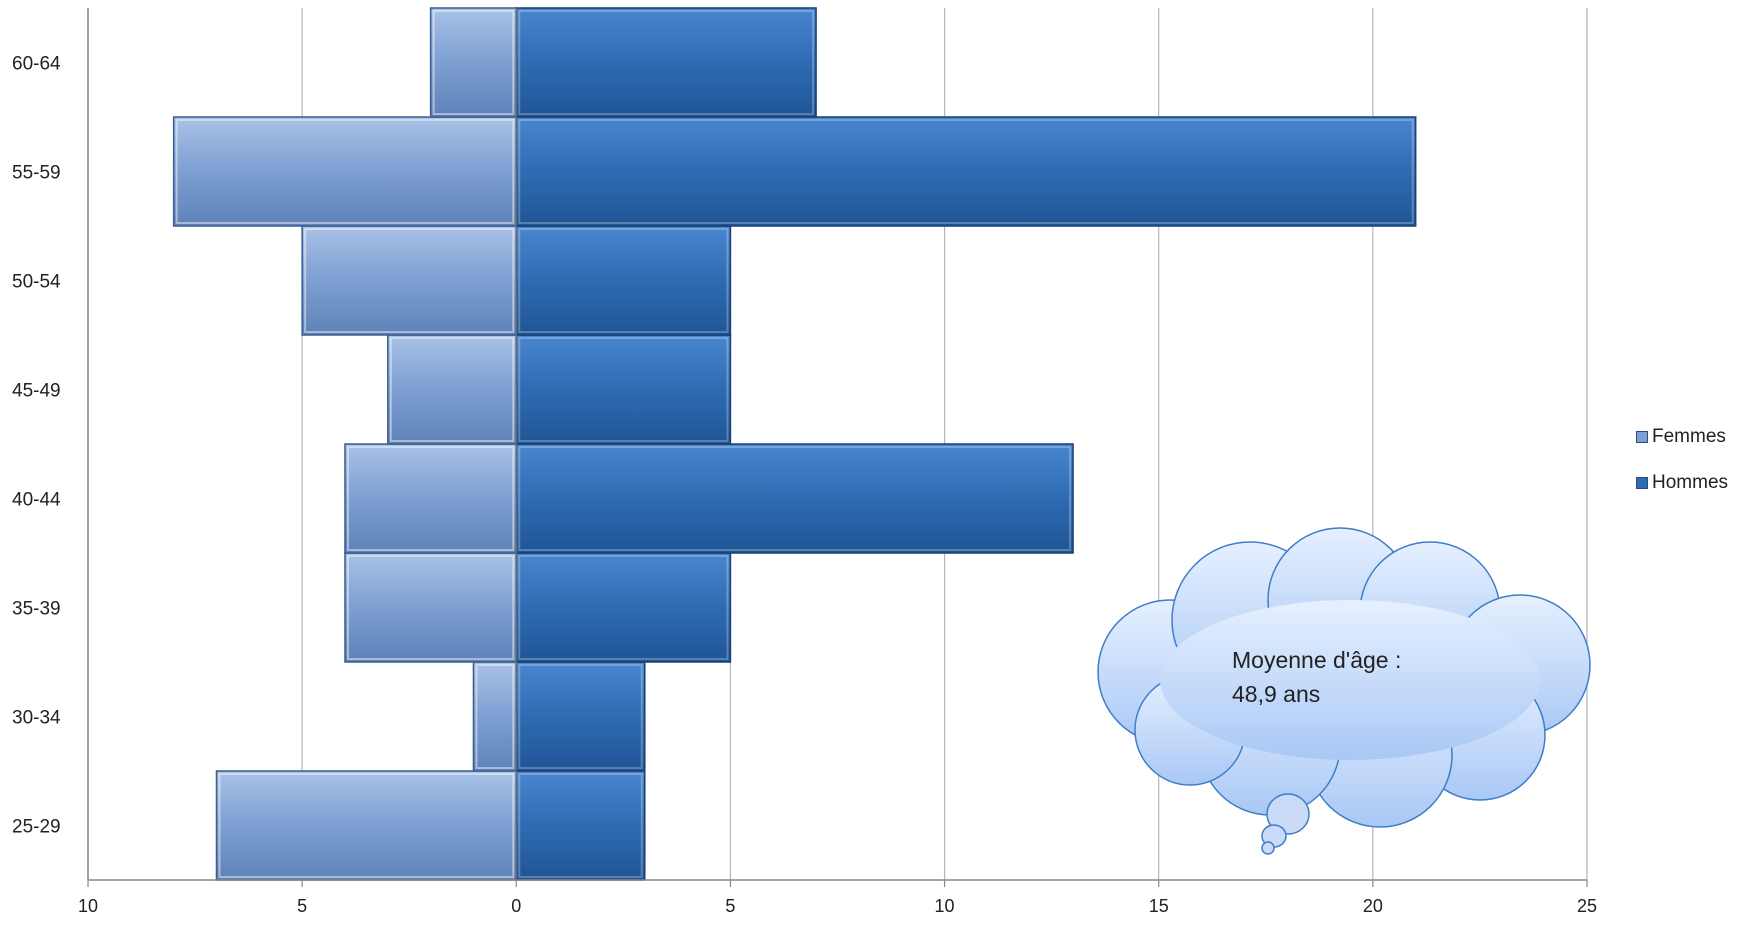  Describe the element at coordinates (36, 391) in the screenshot. I see `y-category-label: 45-49` at that location.